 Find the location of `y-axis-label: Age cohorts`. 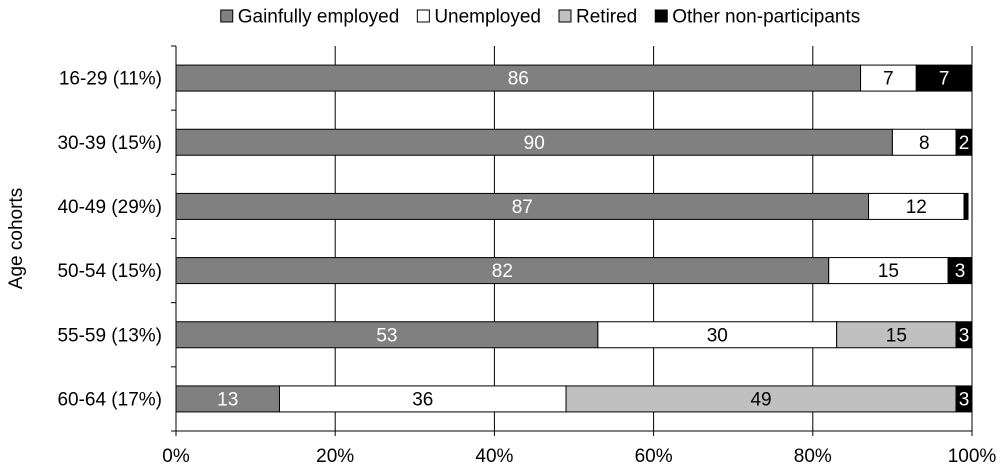

y-axis-label: Age cohorts is located at coordinates (16, 238).